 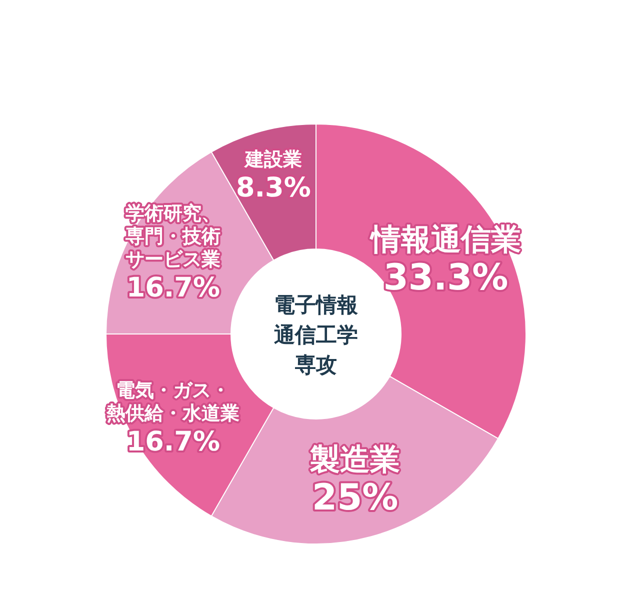 I want to click on data-label: 33.3%, so click(x=445, y=277).